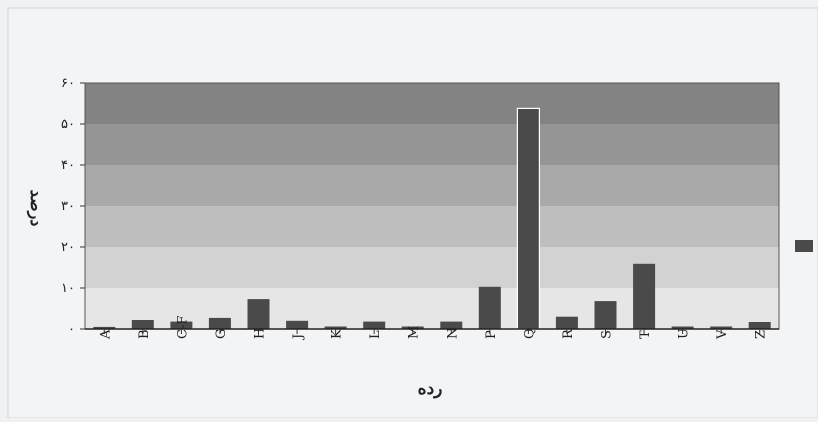 This screenshot has width=818, height=422. I want to click on x-tick-label: J, so click(298, 337).